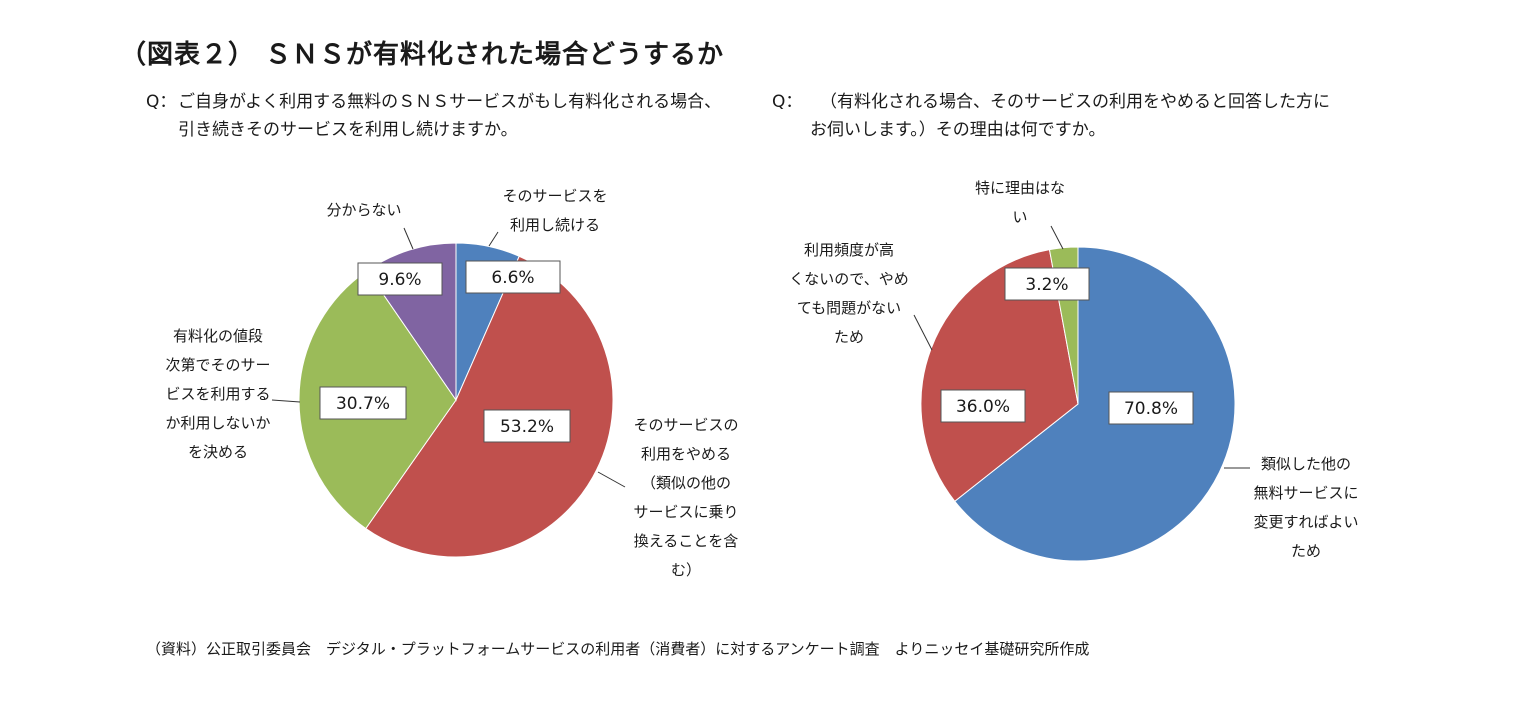 The height and width of the screenshot is (708, 1538). Describe the element at coordinates (1305, 493) in the screenshot. I see `category-label-line: 無料サービスに` at that location.